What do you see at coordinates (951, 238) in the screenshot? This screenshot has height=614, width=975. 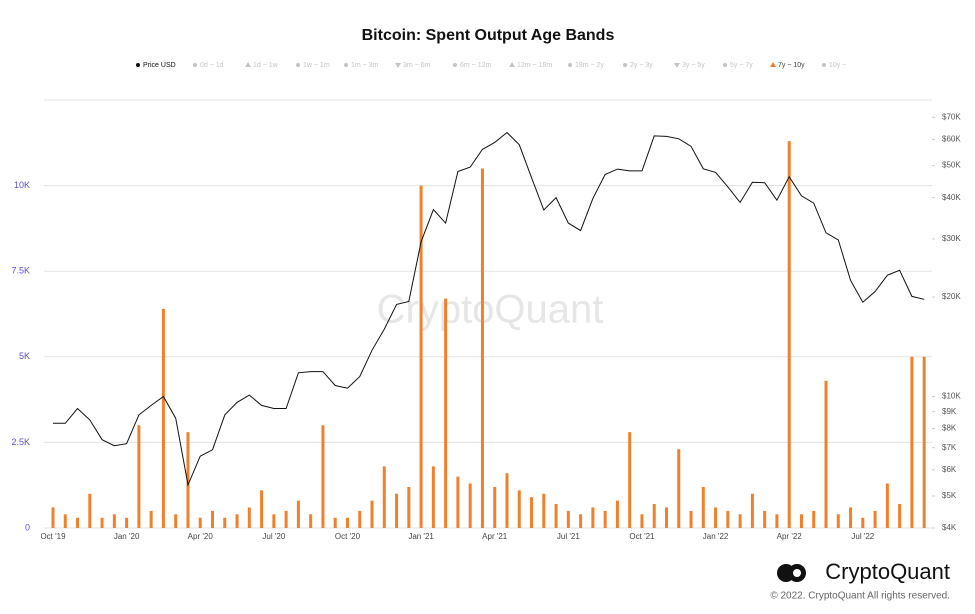 I see `y2-tick-label: $30K` at bounding box center [951, 238].